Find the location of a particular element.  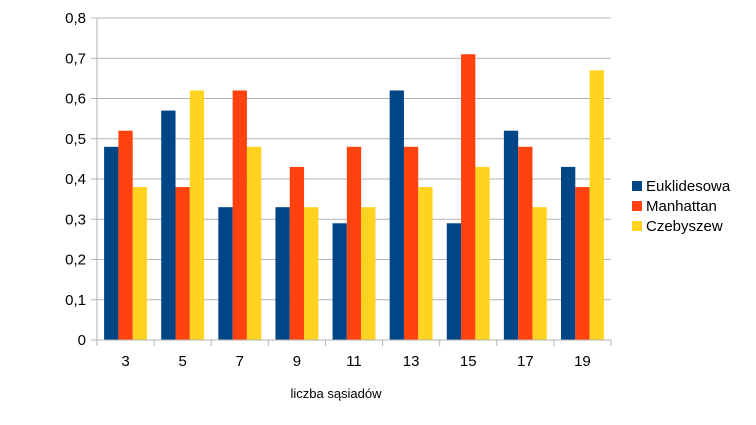

legend: Euklidesowa Manhattan Czebyszew is located at coordinates (681, 206).